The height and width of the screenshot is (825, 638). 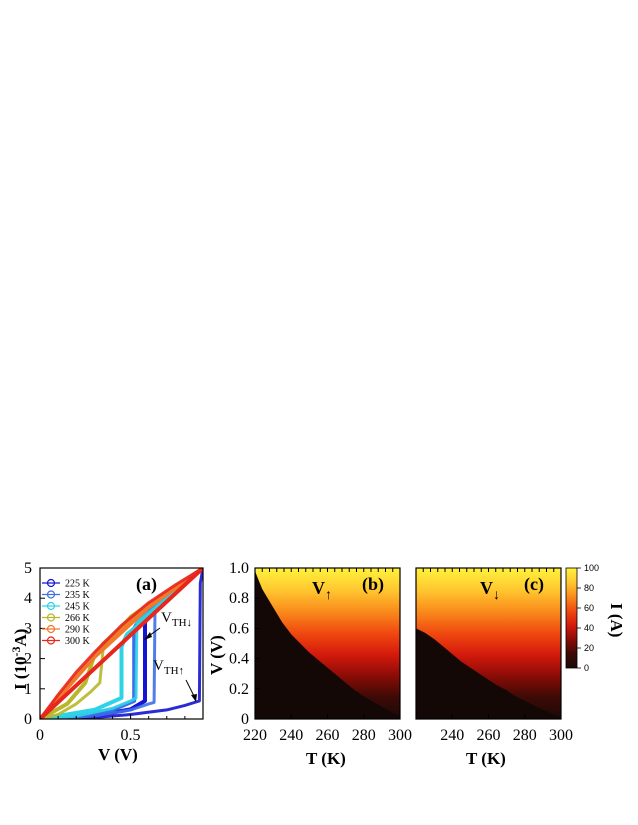 I want to click on panel-a-frame, so click(x=121, y=643).